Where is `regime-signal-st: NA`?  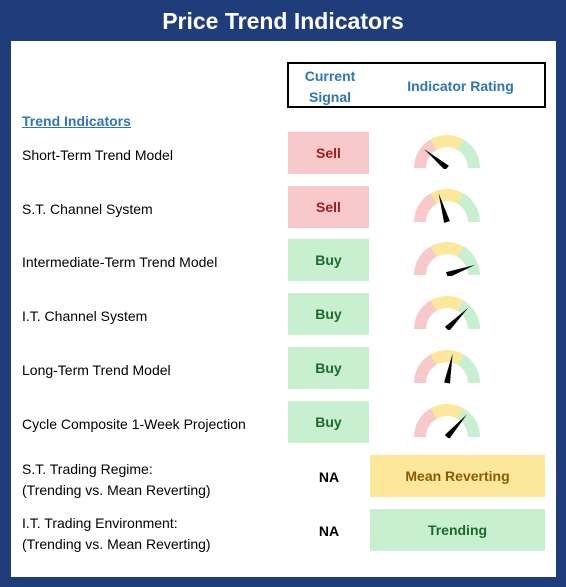 regime-signal-st: NA is located at coordinates (329, 477).